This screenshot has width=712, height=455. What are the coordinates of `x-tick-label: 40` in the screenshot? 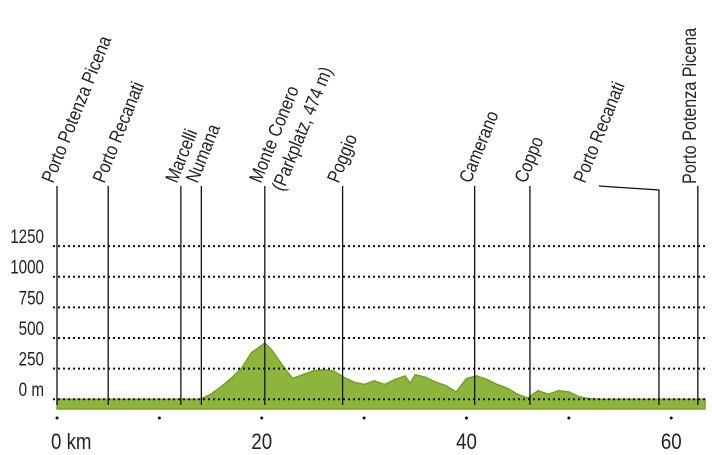 It's located at (466, 443).